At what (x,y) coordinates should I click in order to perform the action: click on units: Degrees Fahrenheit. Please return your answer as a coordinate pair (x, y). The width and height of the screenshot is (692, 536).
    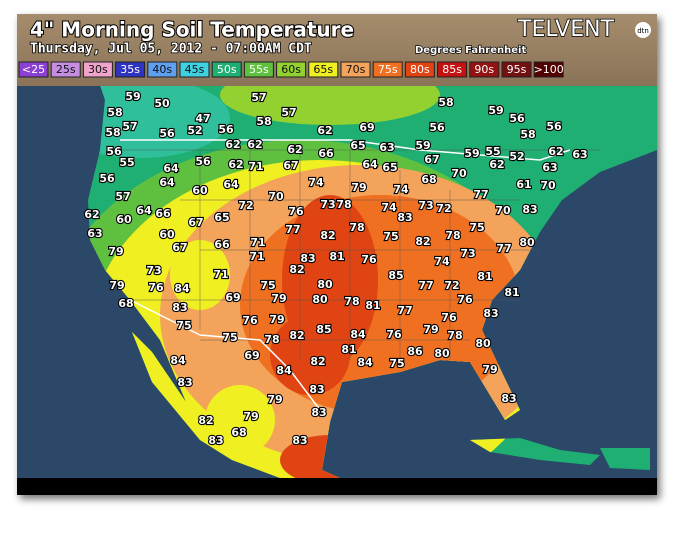
    Looking at the image, I should click on (470, 50).